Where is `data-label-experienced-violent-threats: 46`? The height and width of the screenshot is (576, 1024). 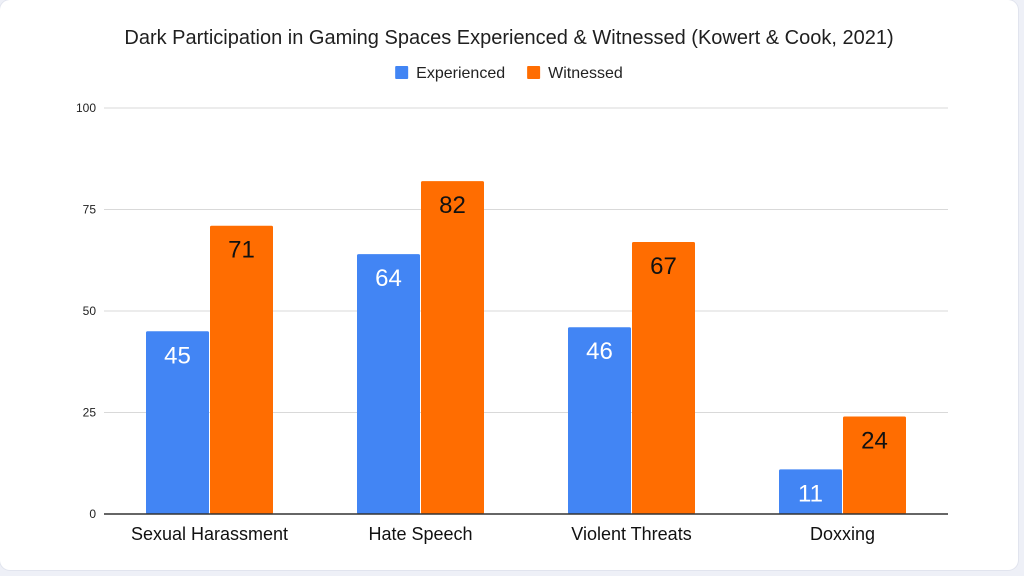
data-label-experienced-violent-threats: 46 is located at coordinates (599, 351).